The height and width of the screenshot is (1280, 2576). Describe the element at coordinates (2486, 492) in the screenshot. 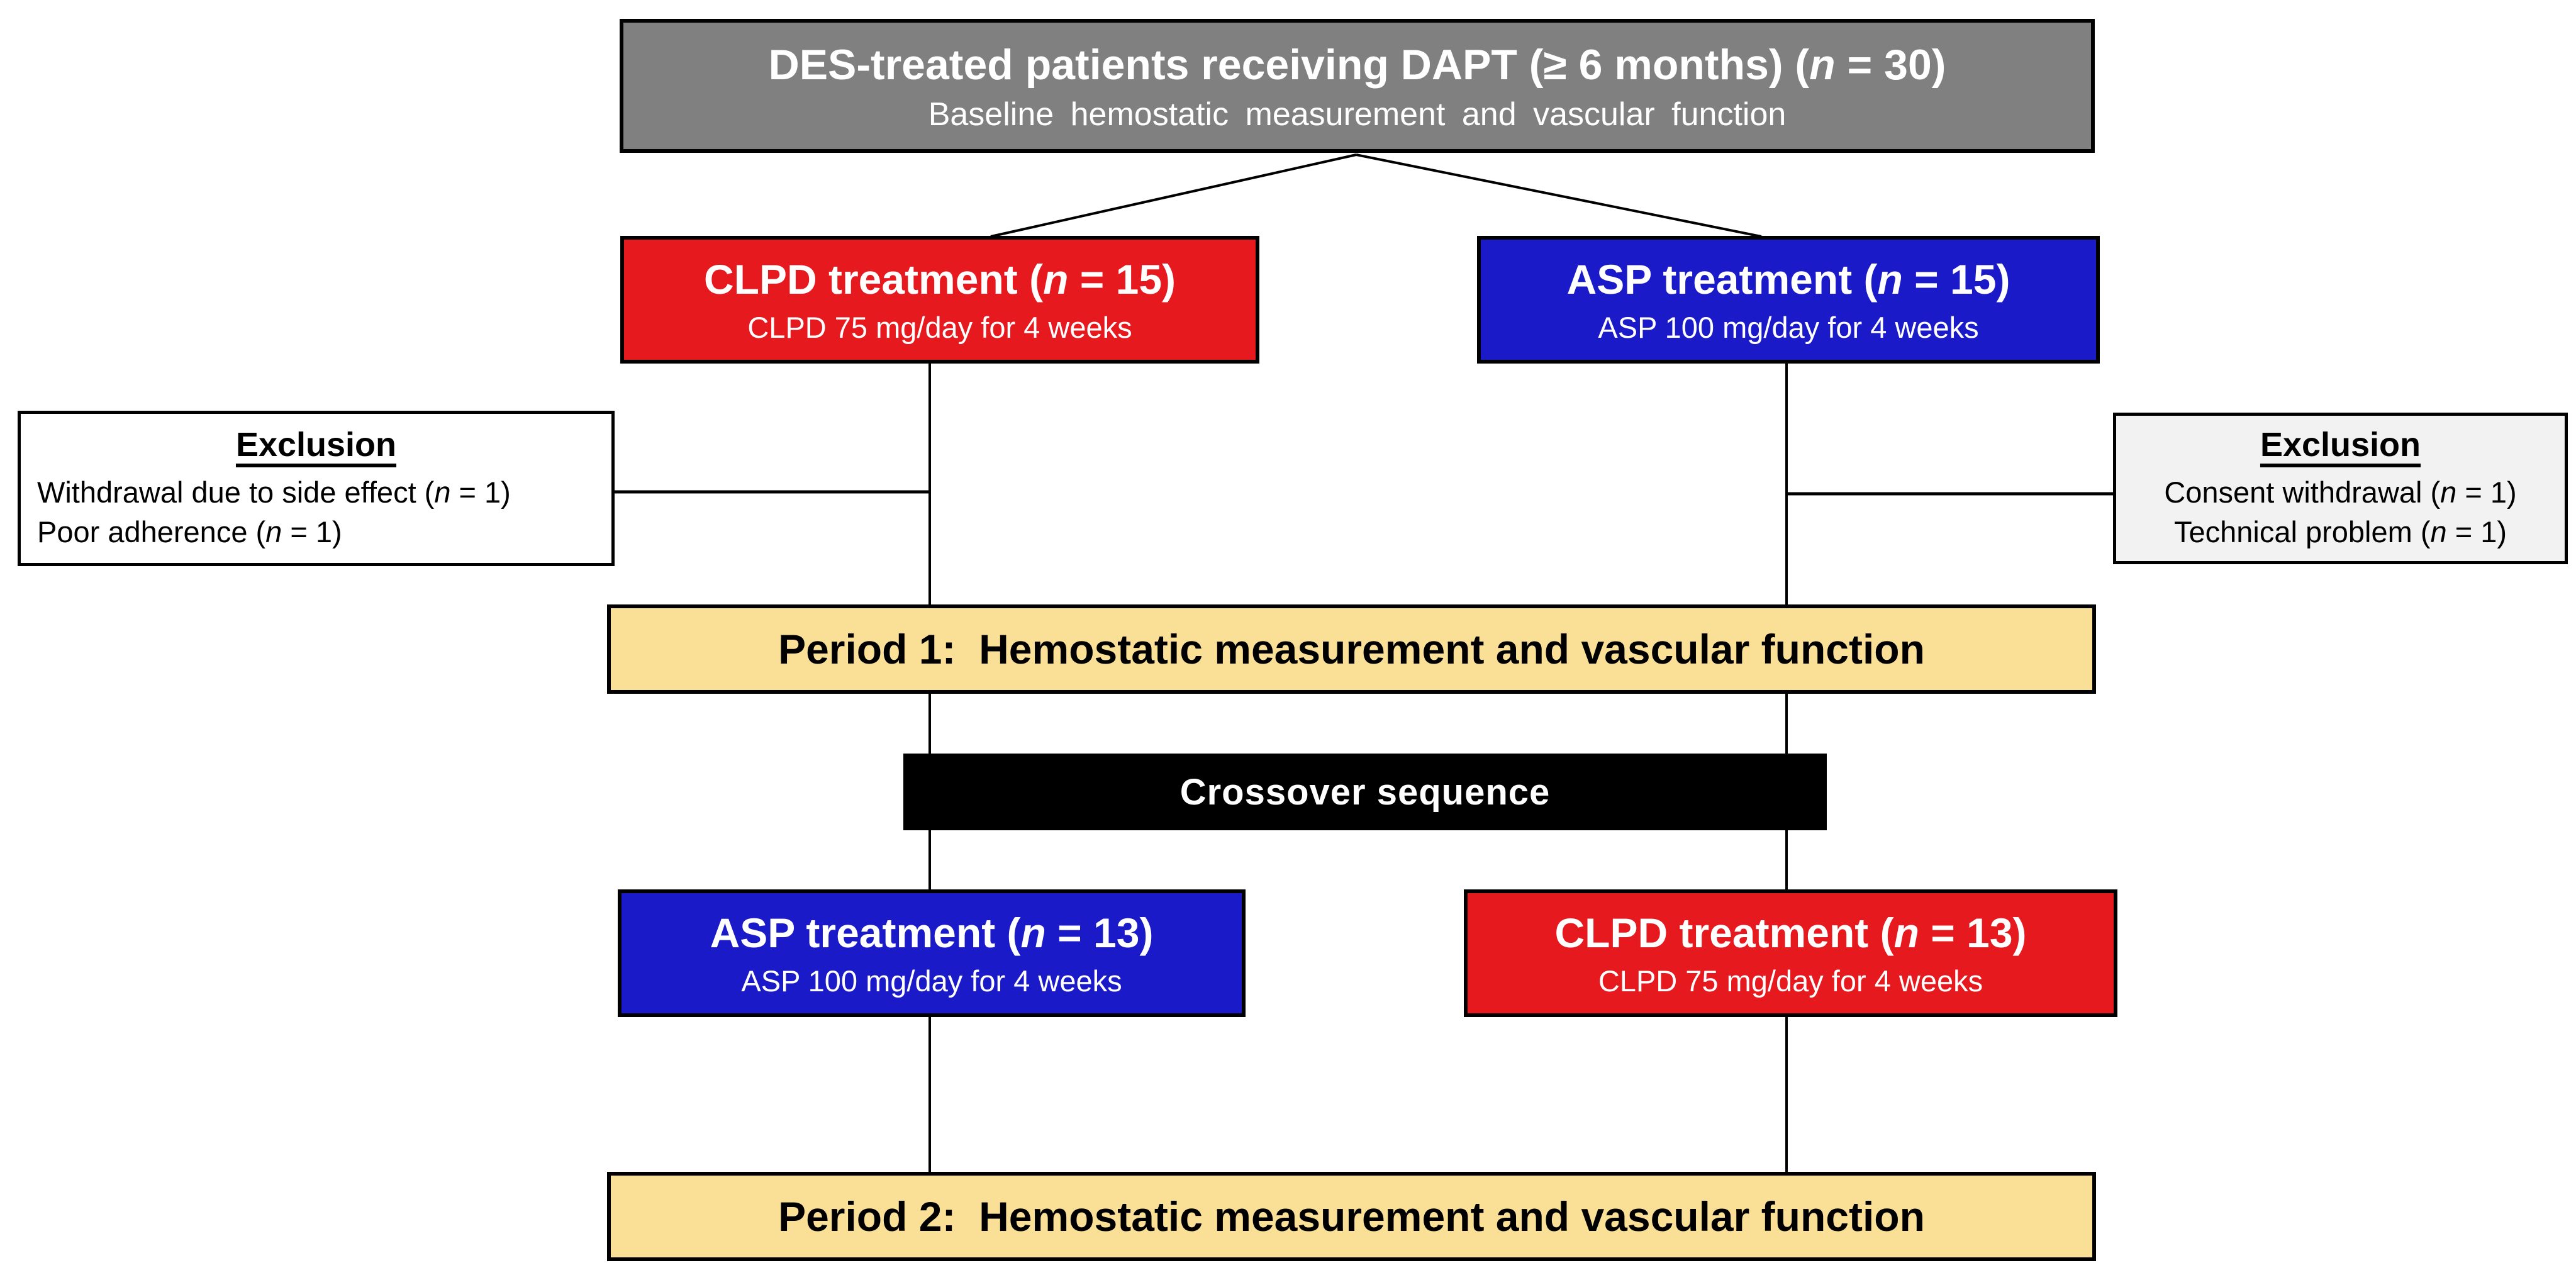

I see `exclusion-right-item1-count: = 1)` at that location.